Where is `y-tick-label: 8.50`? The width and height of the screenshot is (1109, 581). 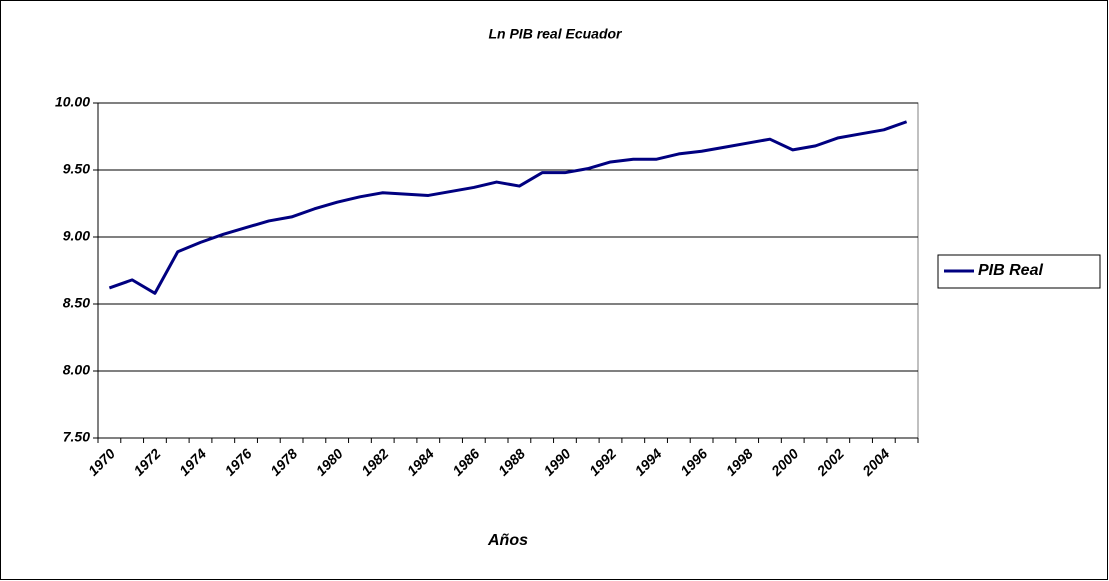 y-tick-label: 8.50 is located at coordinates (76, 303).